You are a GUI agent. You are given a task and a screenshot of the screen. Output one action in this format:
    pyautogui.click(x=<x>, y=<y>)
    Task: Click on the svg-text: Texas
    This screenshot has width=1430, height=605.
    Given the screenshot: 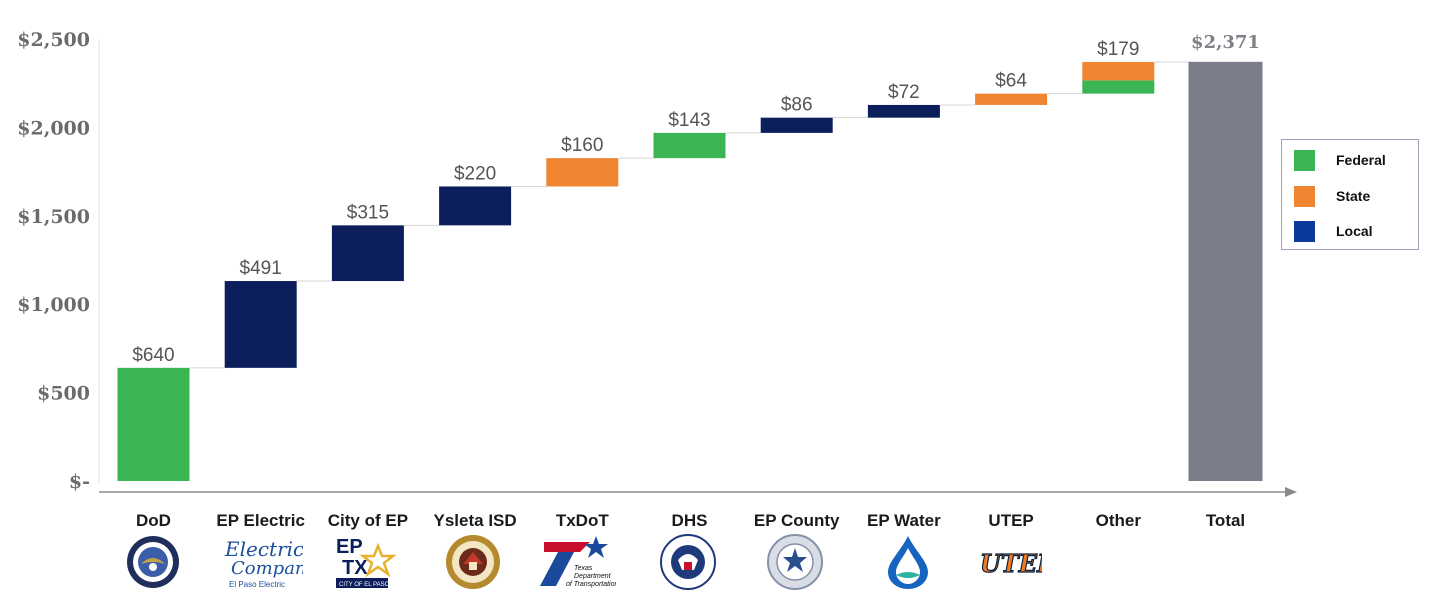 What is the action you would take?
    pyautogui.click(x=583, y=568)
    